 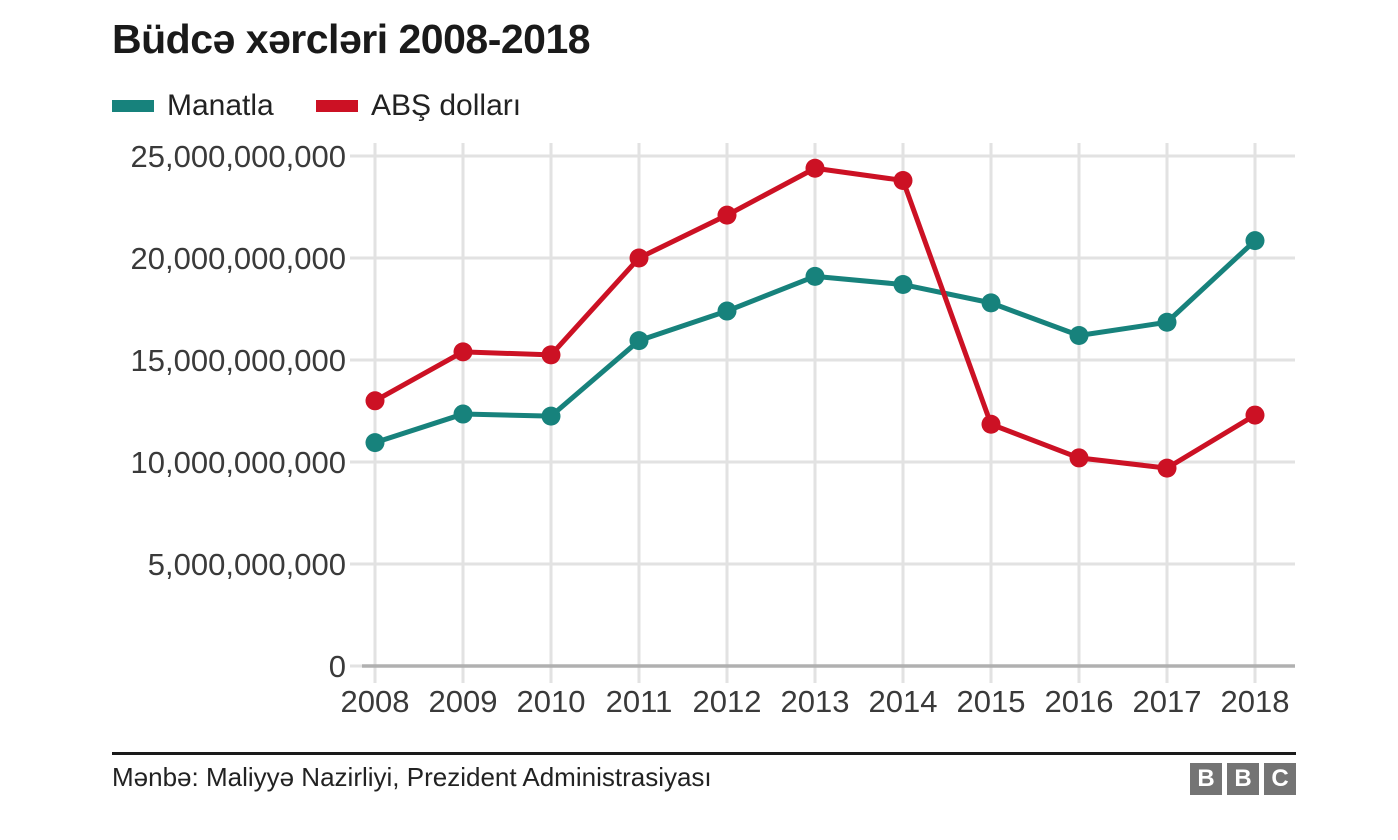 I want to click on legend-item-abs-dollari: ABŞ dolları, so click(x=418, y=106).